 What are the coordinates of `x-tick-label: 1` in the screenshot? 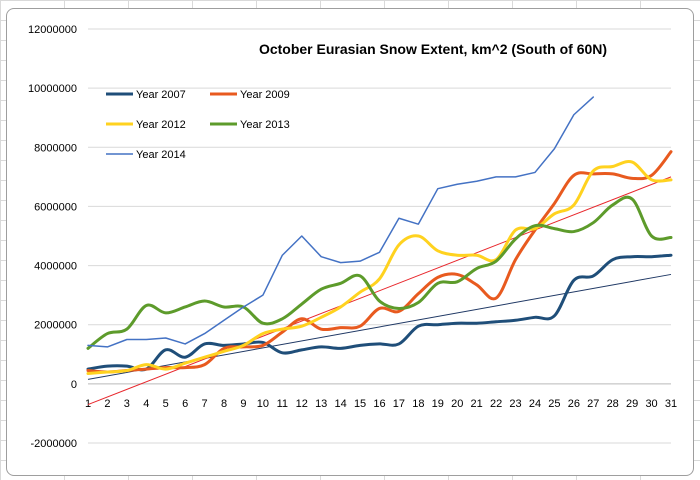 It's located at (88, 404).